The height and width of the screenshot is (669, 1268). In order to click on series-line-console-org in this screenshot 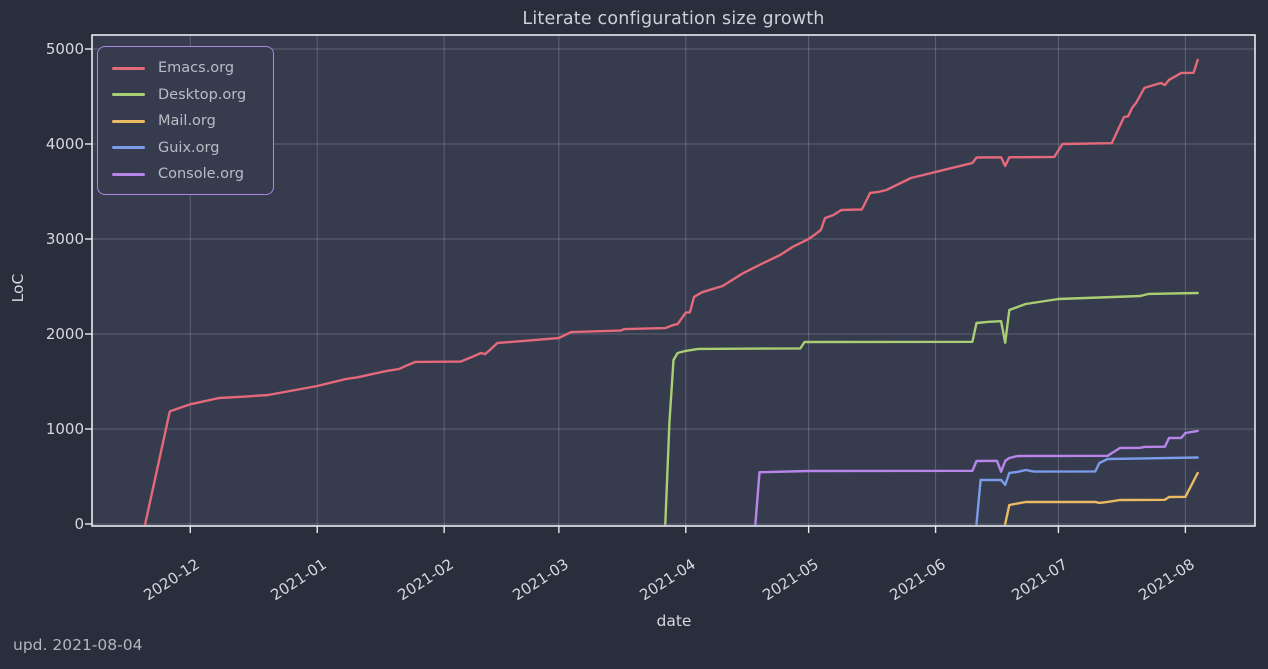, I will do `click(976, 477)`.